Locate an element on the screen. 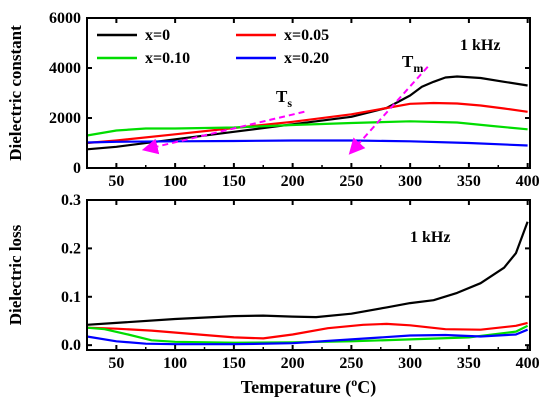 The image size is (550, 407). annotation-label-tm: Tm is located at coordinates (412, 63).